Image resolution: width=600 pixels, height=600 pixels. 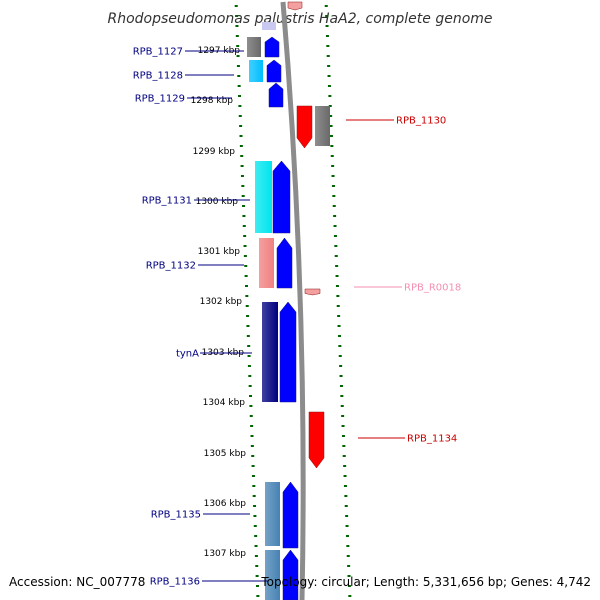 I want to click on cog-box-tyna, so click(x=270, y=352).